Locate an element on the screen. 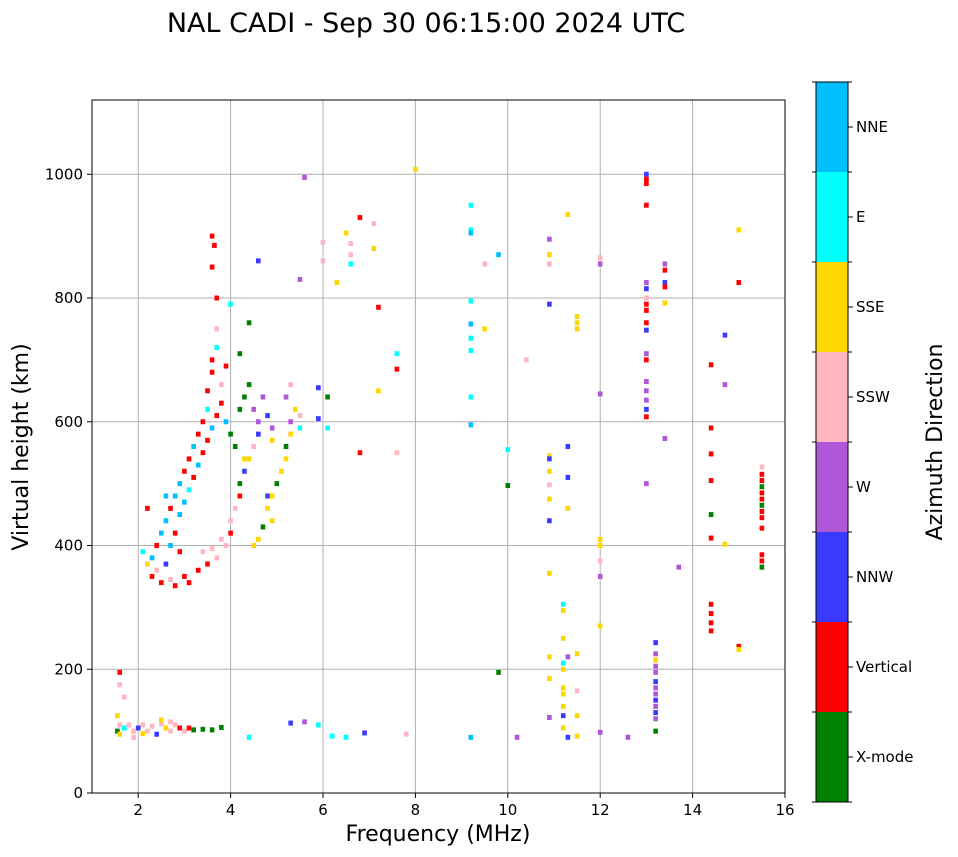  colorbar-label: Azimuth Direction is located at coordinates (935, 441).